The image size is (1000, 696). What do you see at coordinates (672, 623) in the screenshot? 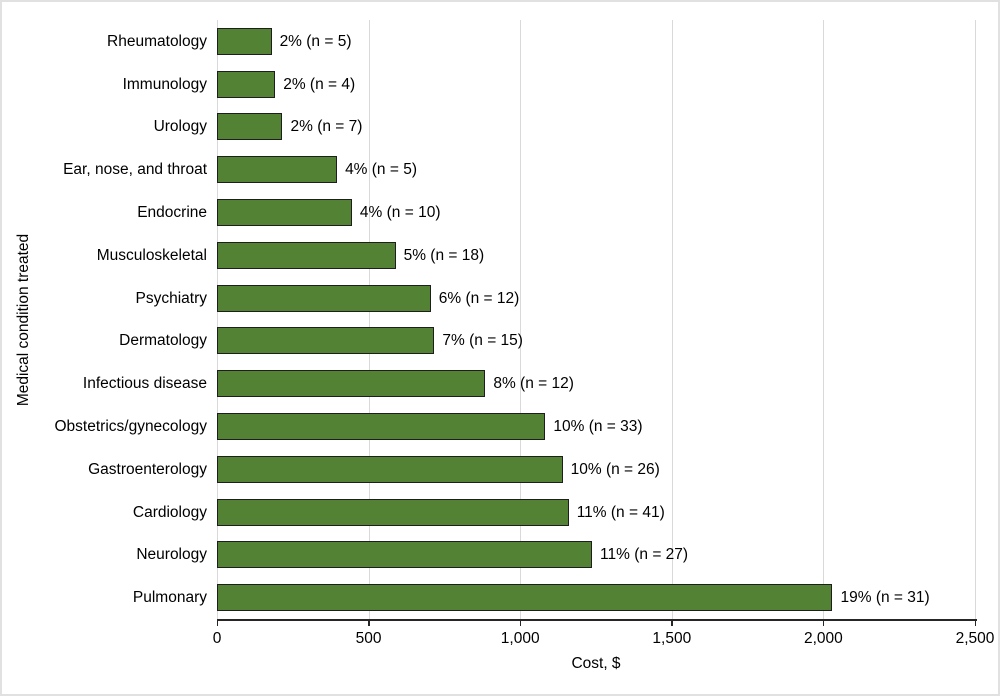
I see `x-tick-mark-1,500` at bounding box center [672, 623].